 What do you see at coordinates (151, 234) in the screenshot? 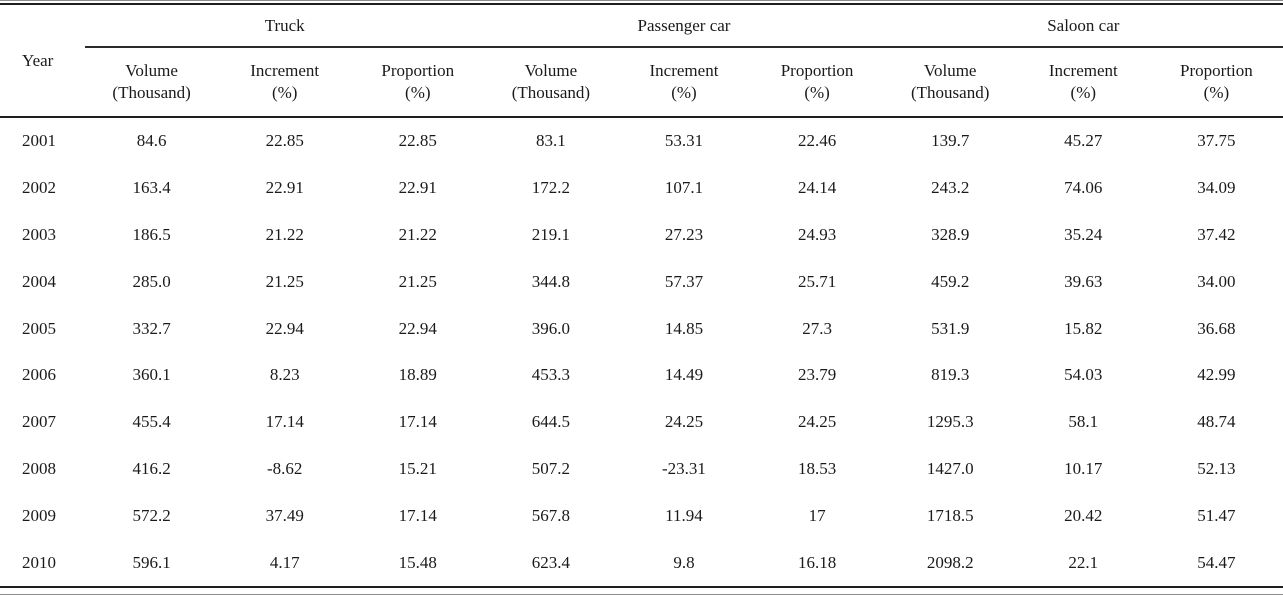
I see `value-cell: 186.5` at bounding box center [151, 234].